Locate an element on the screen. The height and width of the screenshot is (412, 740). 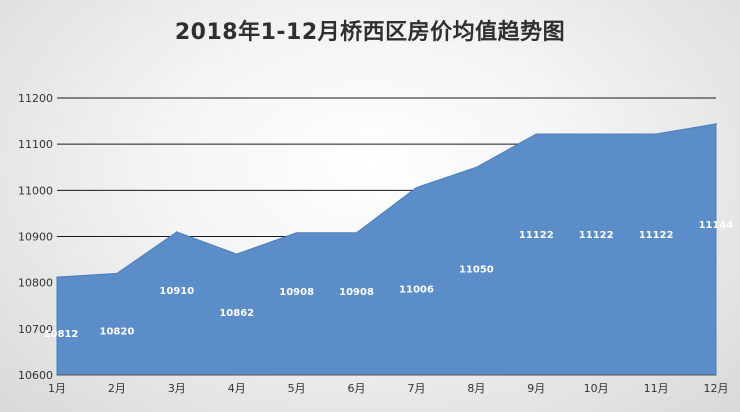
data-label: 10812 is located at coordinates (61, 334).